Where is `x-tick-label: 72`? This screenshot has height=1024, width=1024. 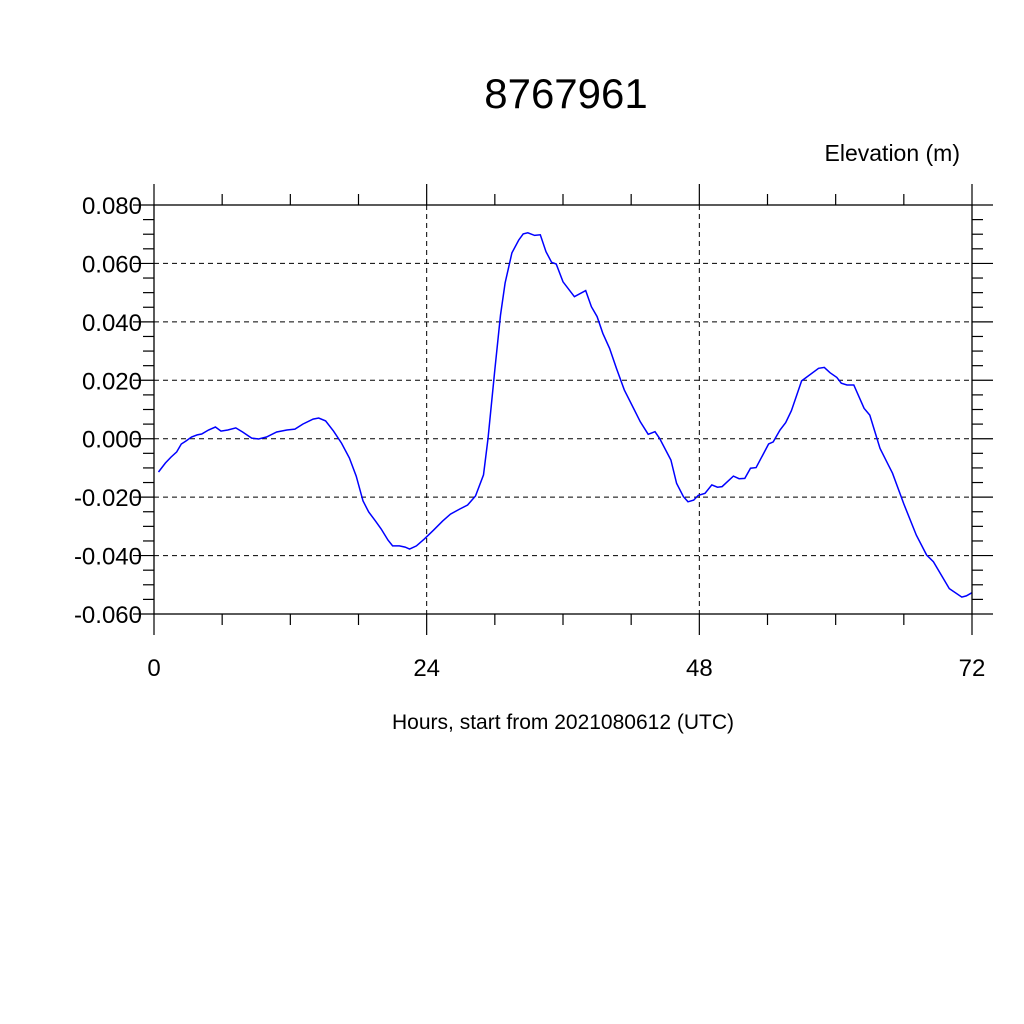
x-tick-label: 72 is located at coordinates (972, 668).